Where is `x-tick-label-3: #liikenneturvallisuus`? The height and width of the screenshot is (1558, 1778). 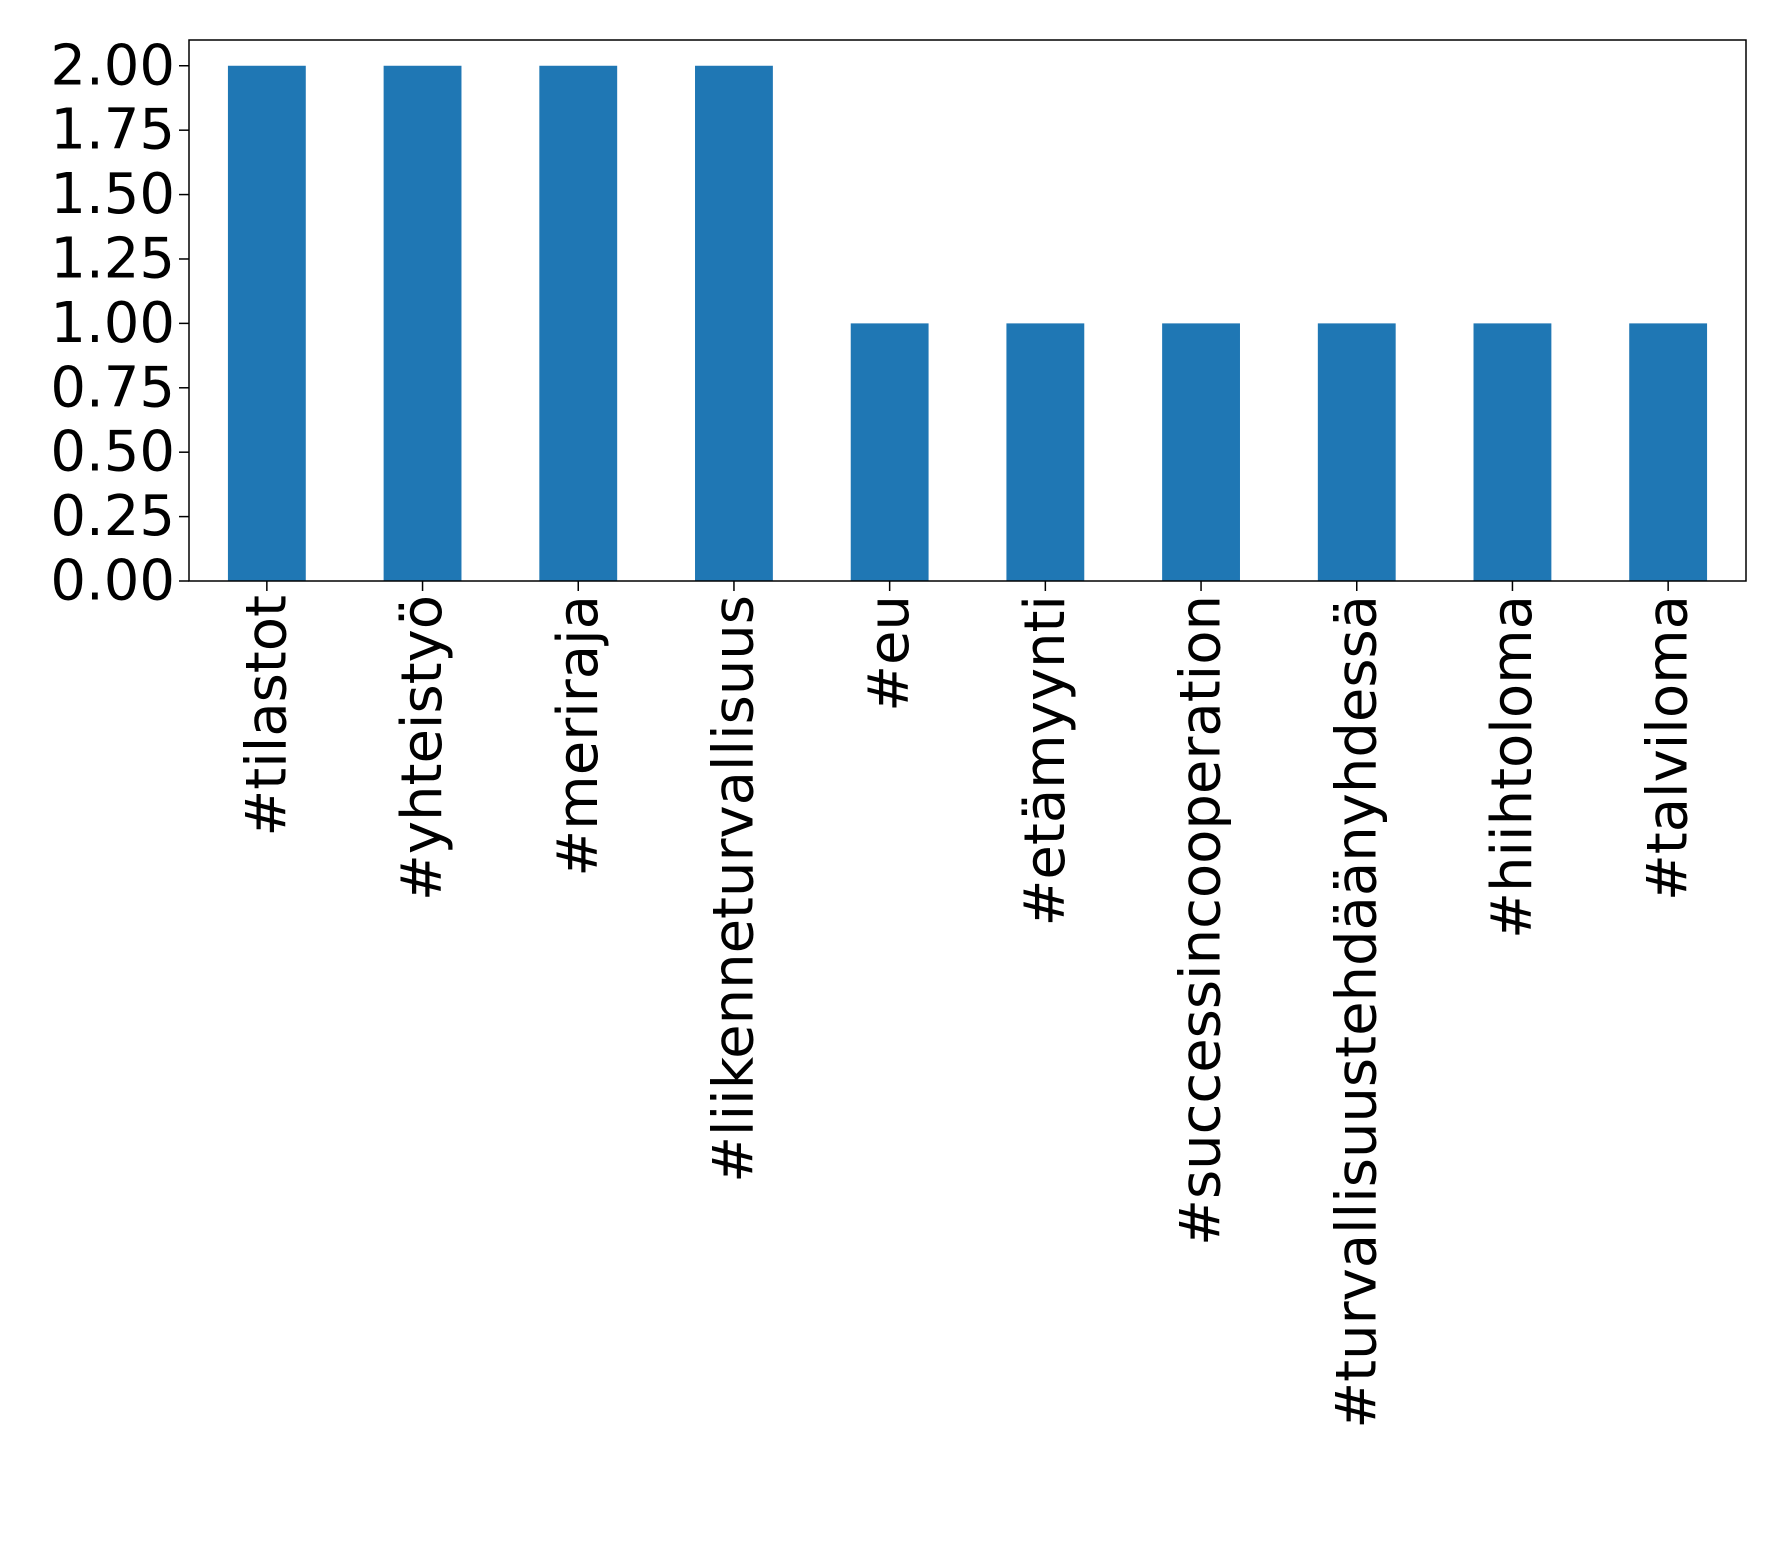 x-tick-label-3: #liikenneturvallisuus is located at coordinates (733, 889).